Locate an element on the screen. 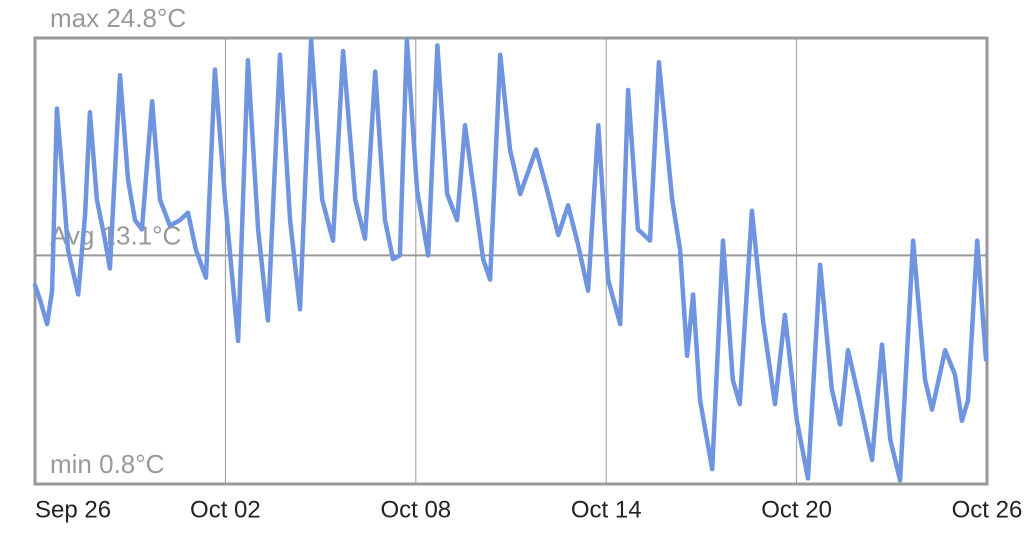 Image resolution: width=1024 pixels, height=537 pixels. reference-label: min 0.8°C is located at coordinates (107, 464).